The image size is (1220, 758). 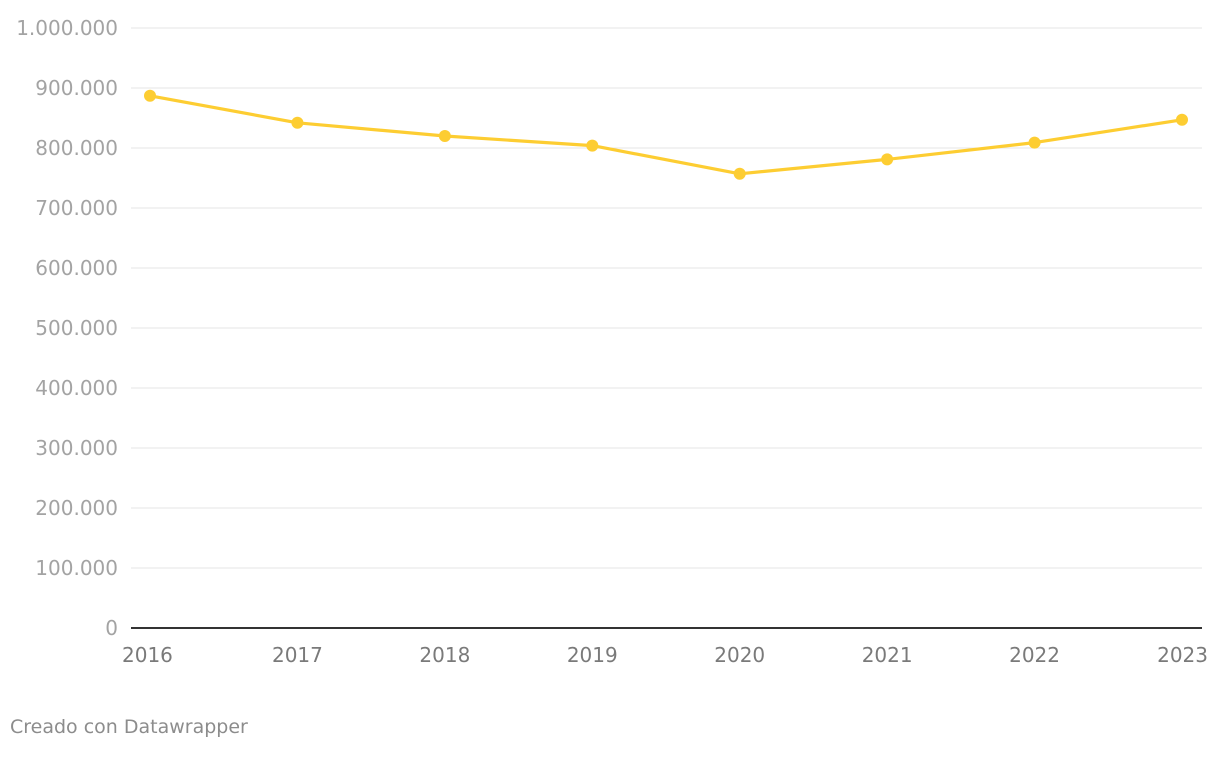 What do you see at coordinates (592, 655) in the screenshot?
I see `x-tick-label: 2019` at bounding box center [592, 655].